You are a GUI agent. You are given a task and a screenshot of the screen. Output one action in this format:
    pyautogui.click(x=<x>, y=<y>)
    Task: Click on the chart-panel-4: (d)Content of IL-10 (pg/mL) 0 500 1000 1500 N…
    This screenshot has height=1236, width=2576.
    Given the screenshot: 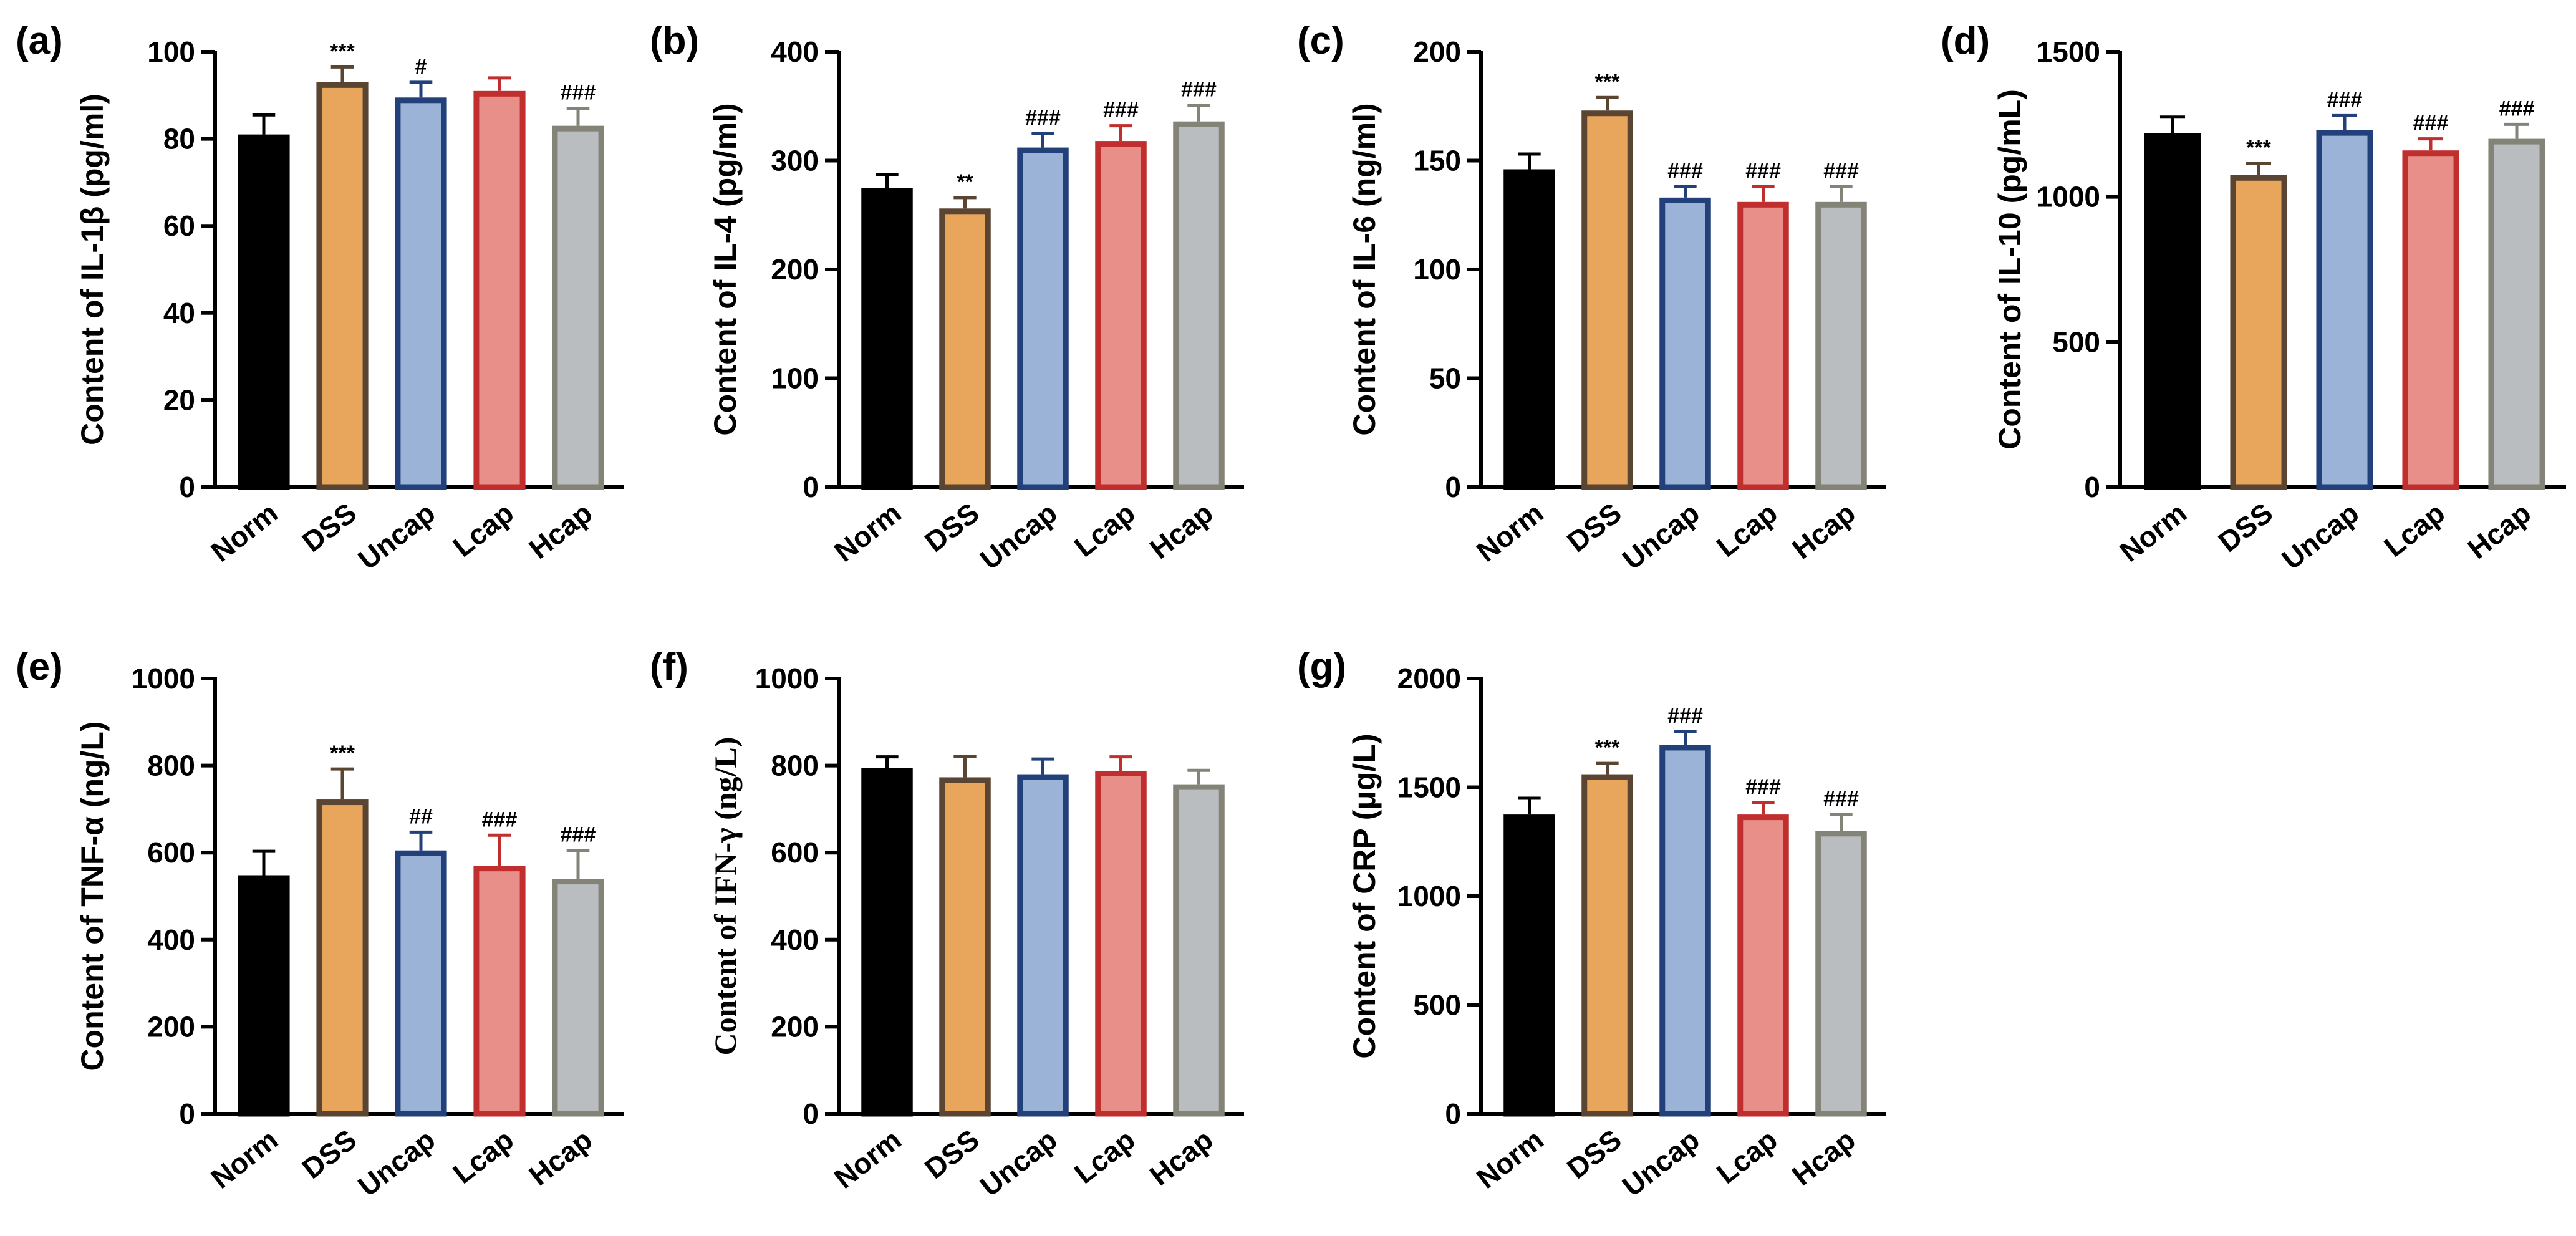 What is the action you would take?
    pyautogui.click(x=2253, y=298)
    